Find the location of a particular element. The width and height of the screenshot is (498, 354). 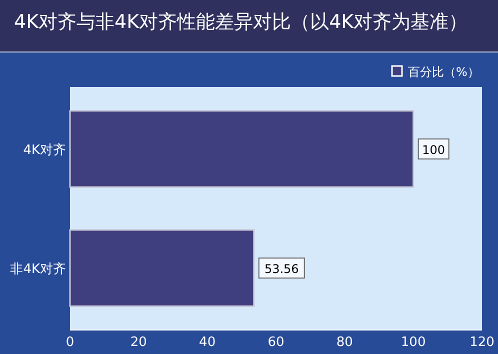

x-tick-label: 0 is located at coordinates (70, 342).